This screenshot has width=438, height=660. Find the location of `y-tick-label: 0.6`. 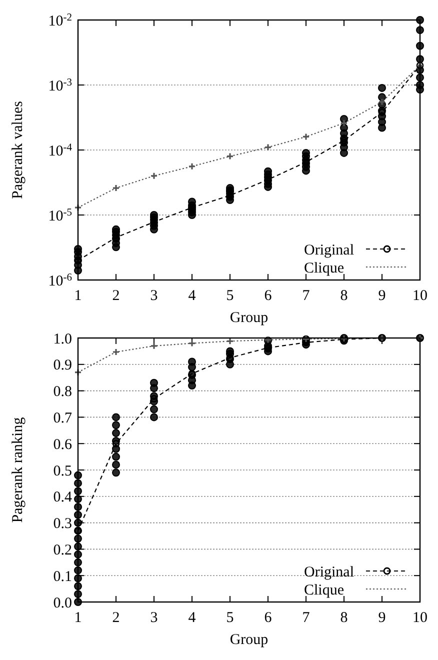

y-tick-label: 0.6 is located at coordinates (62, 444).